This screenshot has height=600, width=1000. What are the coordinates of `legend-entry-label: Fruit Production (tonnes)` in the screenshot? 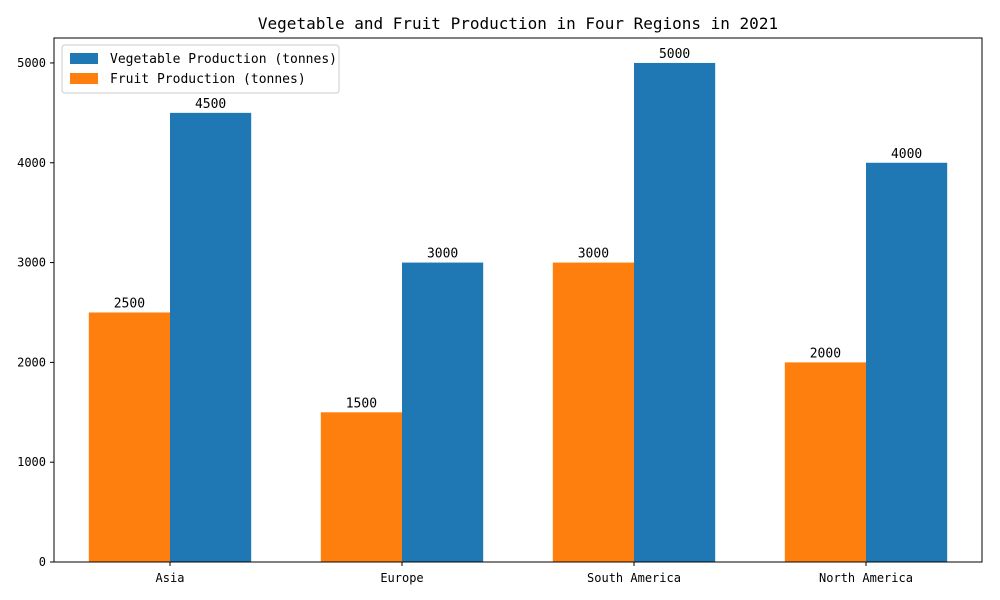 It's located at (208, 79).